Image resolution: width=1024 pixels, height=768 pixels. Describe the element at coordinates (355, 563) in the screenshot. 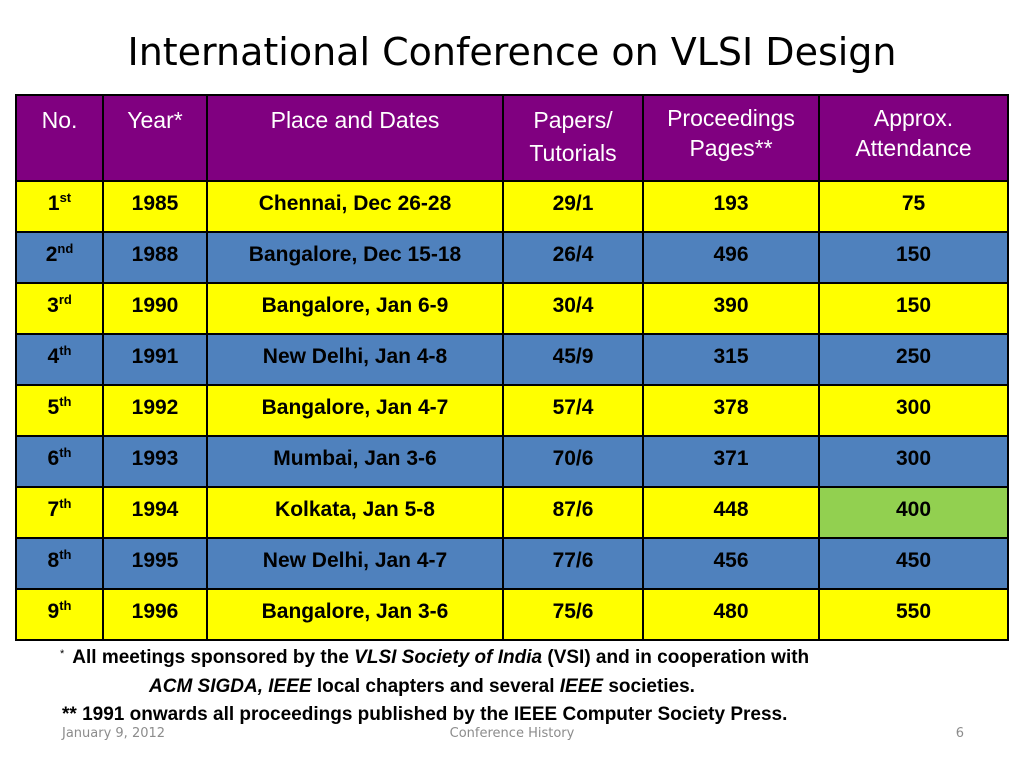

I see `cell-place: New Delhi, Jan 4-7` at that location.